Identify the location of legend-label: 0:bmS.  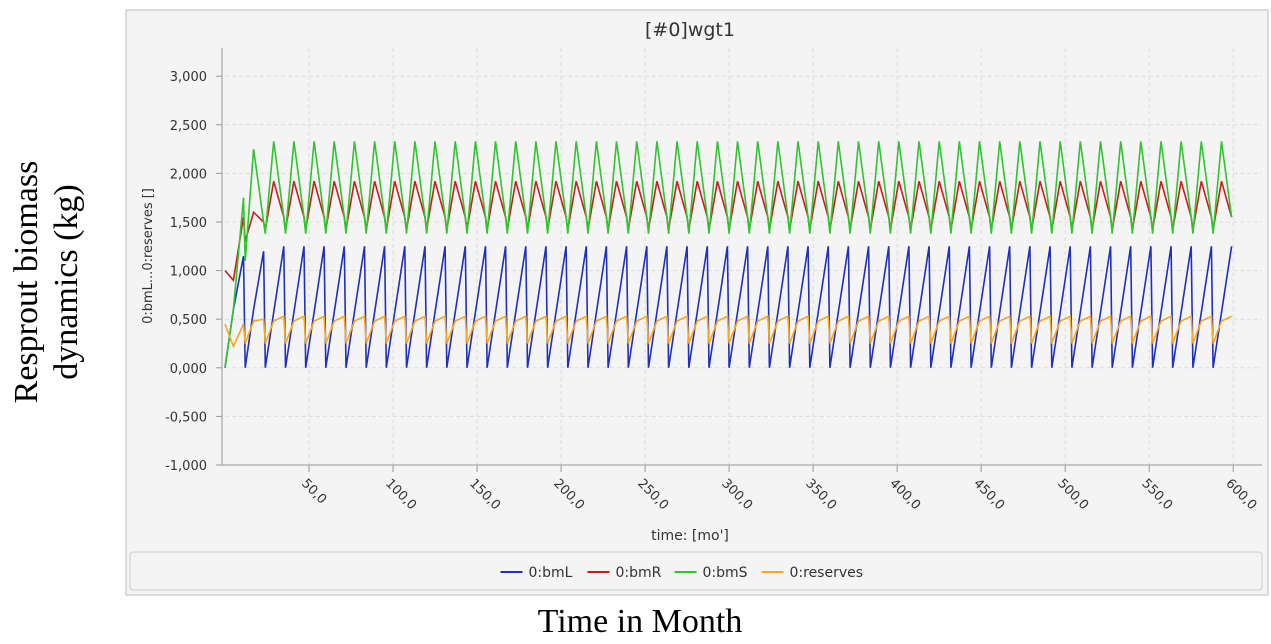
(725, 573).